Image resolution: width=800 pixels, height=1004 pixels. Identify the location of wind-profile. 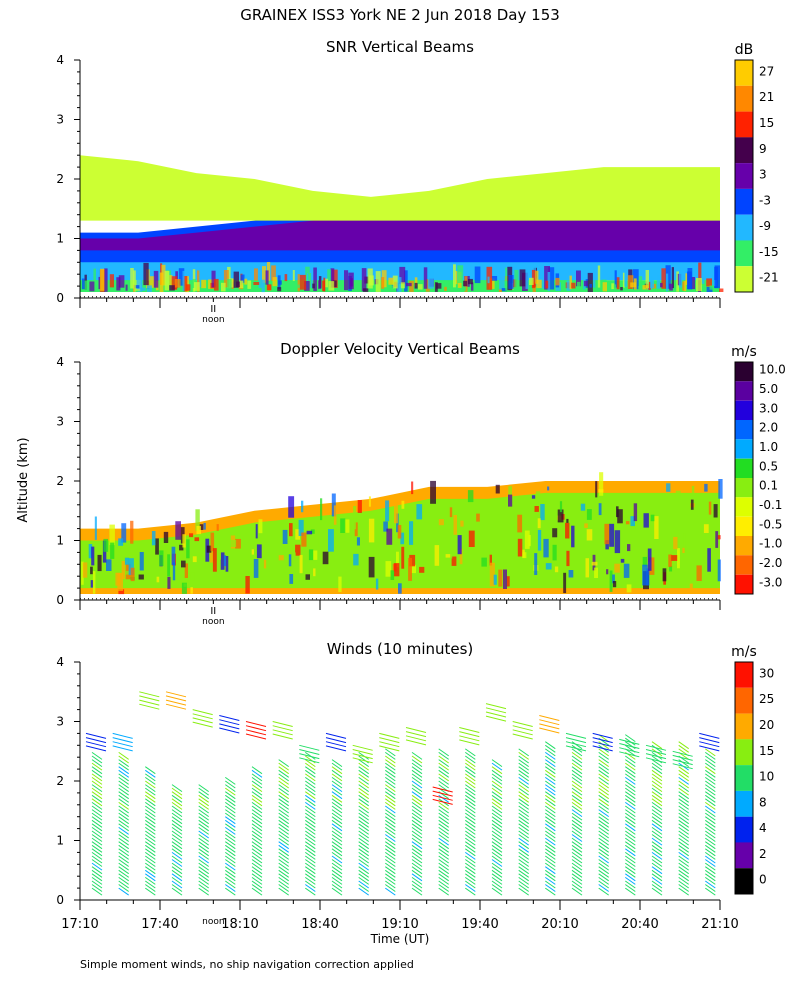
(122, 814).